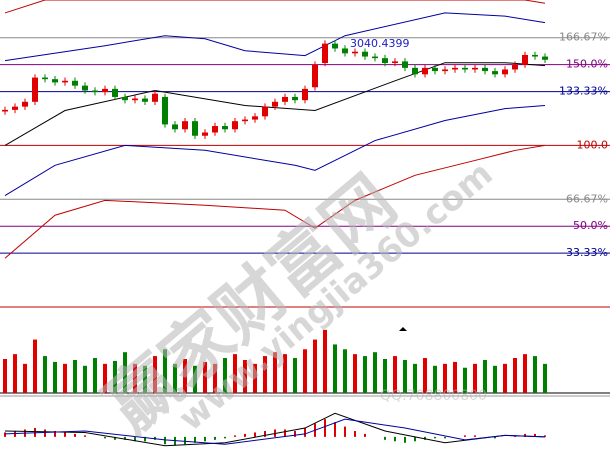 The width and height of the screenshot is (610, 459). What do you see at coordinates (583, 91) in the screenshot?
I see `level-label: 133.33%` at bounding box center [583, 91].